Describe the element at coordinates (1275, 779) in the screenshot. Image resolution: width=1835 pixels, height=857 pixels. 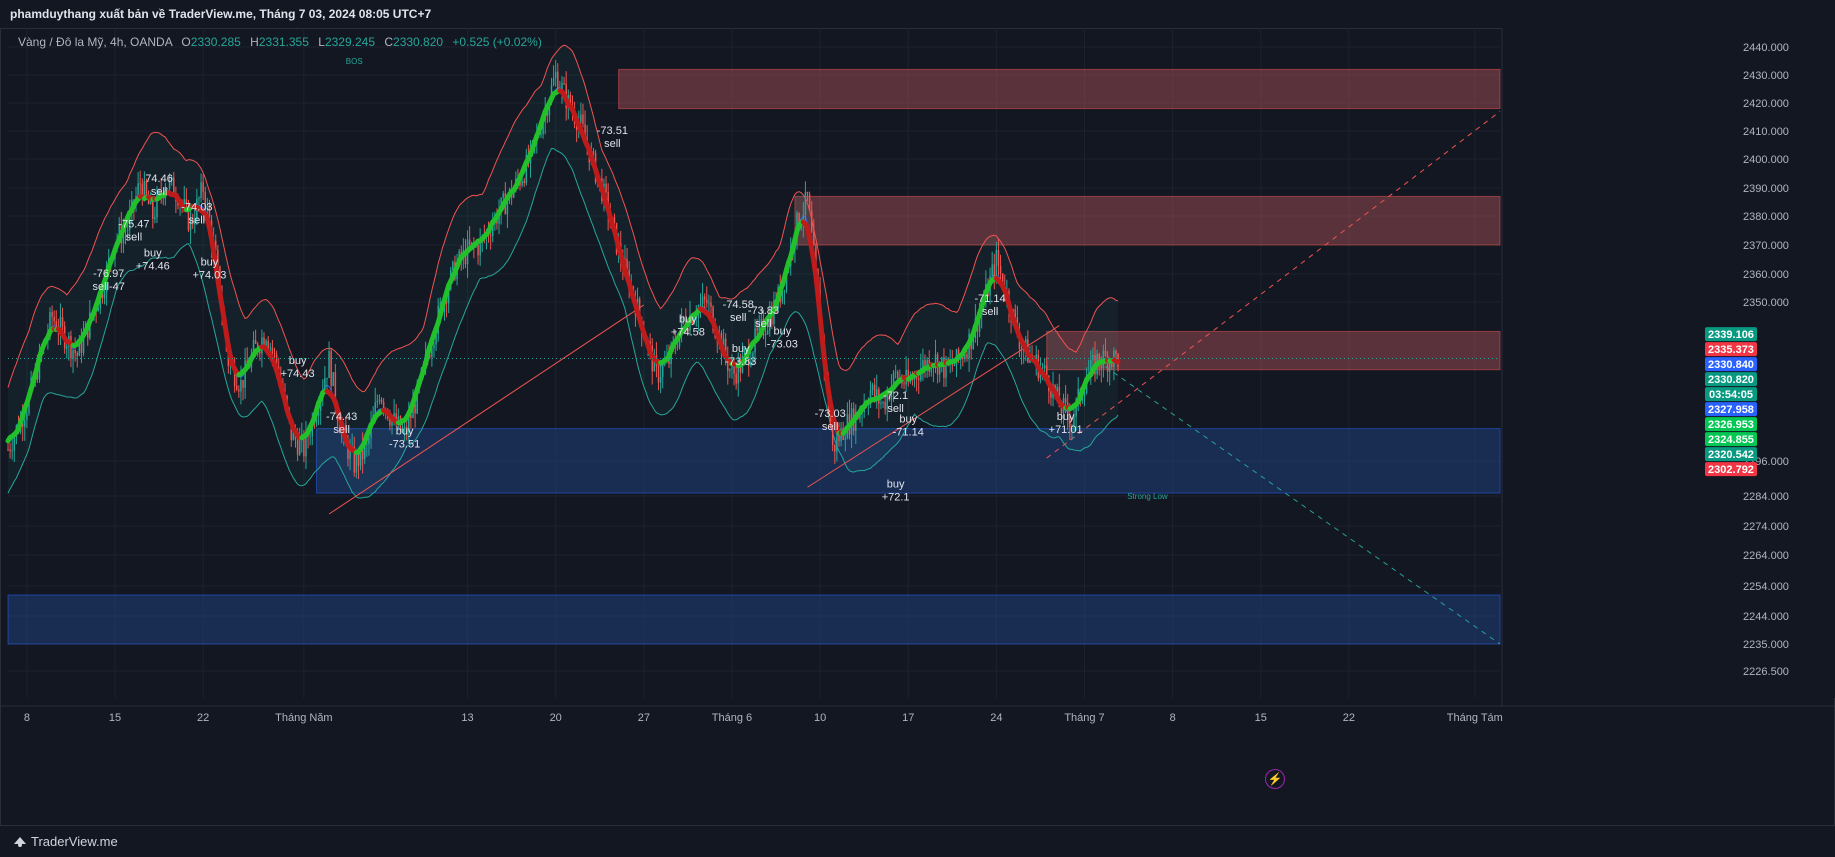
I see `lightning-icon: ⚡` at that location.